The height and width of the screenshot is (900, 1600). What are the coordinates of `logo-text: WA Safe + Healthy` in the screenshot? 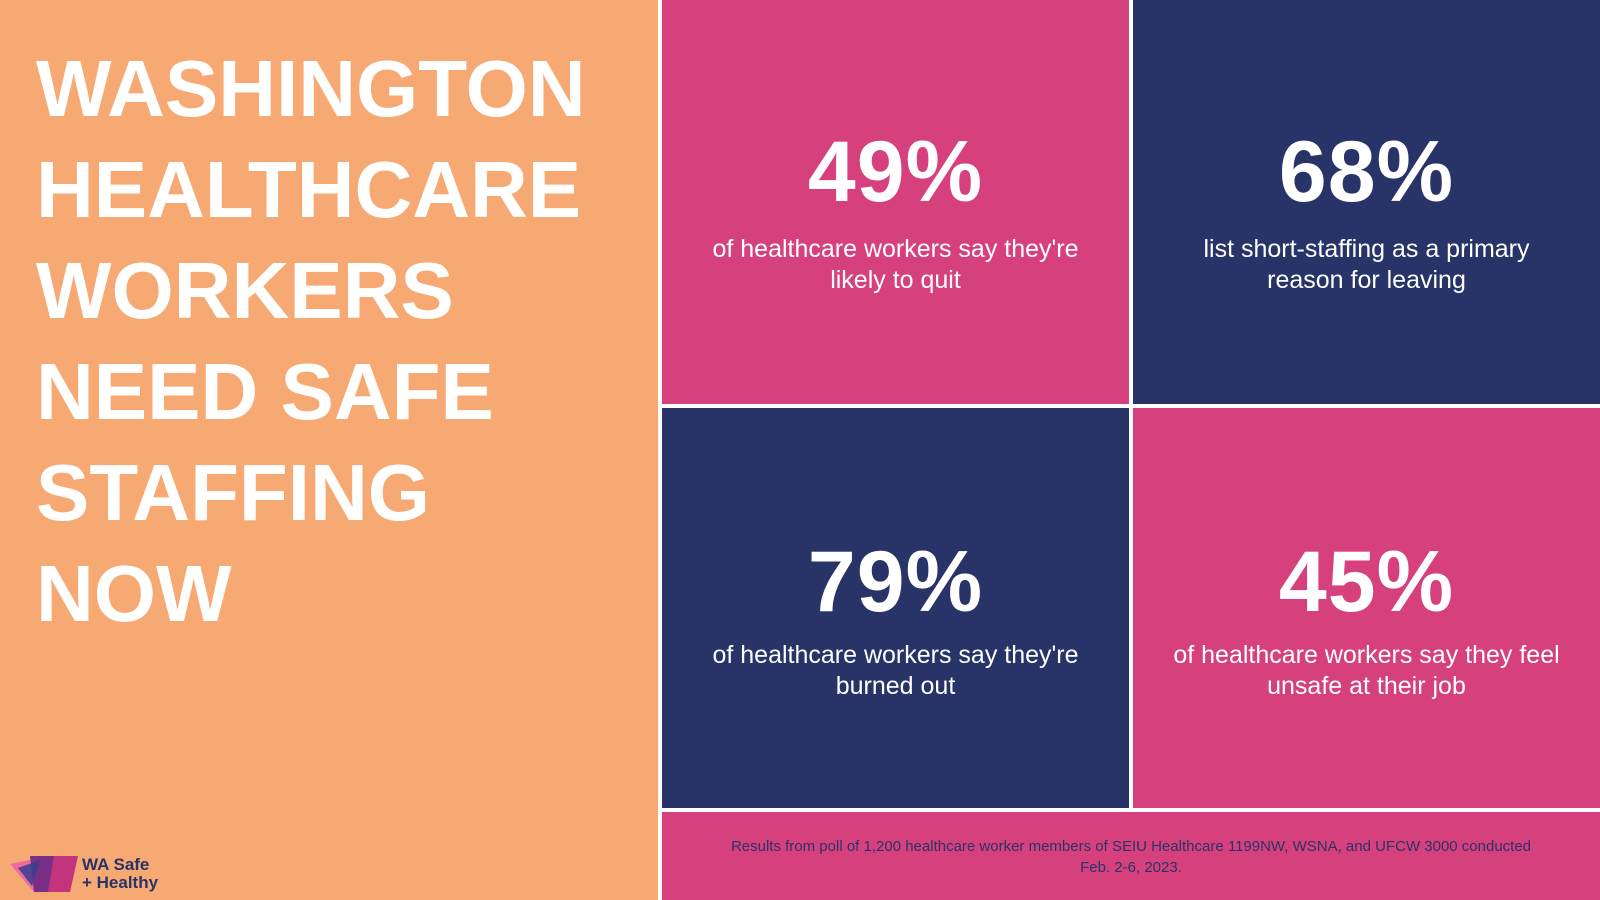 It's located at (120, 874).